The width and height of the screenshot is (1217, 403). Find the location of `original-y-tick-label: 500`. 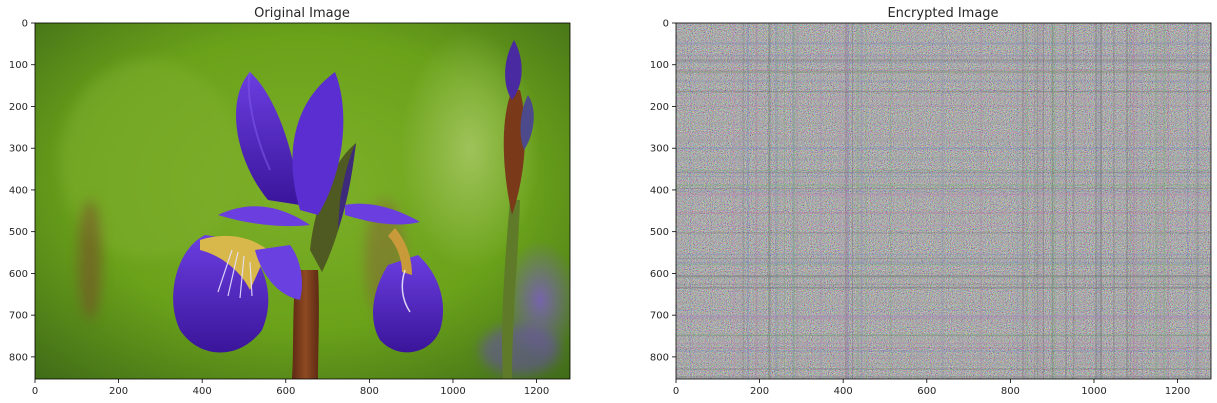

original-y-tick-label: 500 is located at coordinates (18, 232).